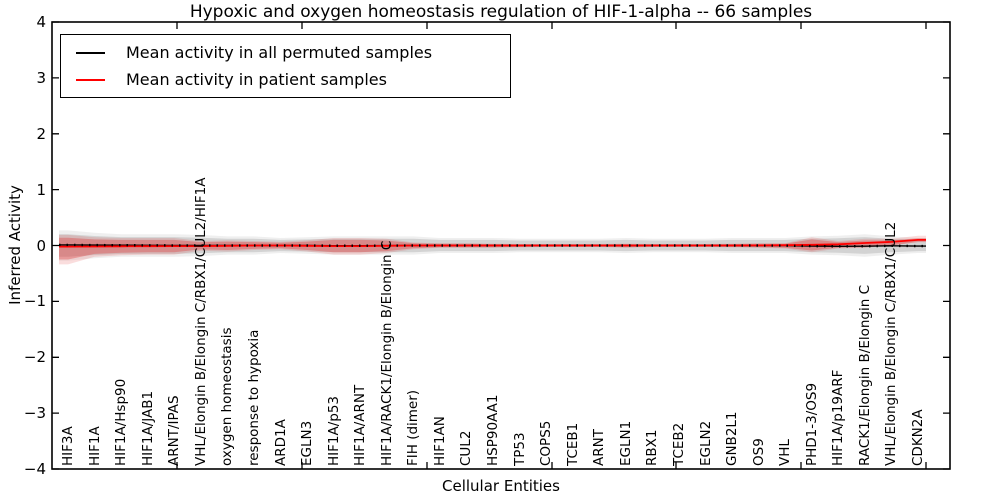 The width and height of the screenshot is (1000, 500). Describe the element at coordinates (333, 430) in the screenshot. I see `x-category-label: HIF1A/p53` at that location.